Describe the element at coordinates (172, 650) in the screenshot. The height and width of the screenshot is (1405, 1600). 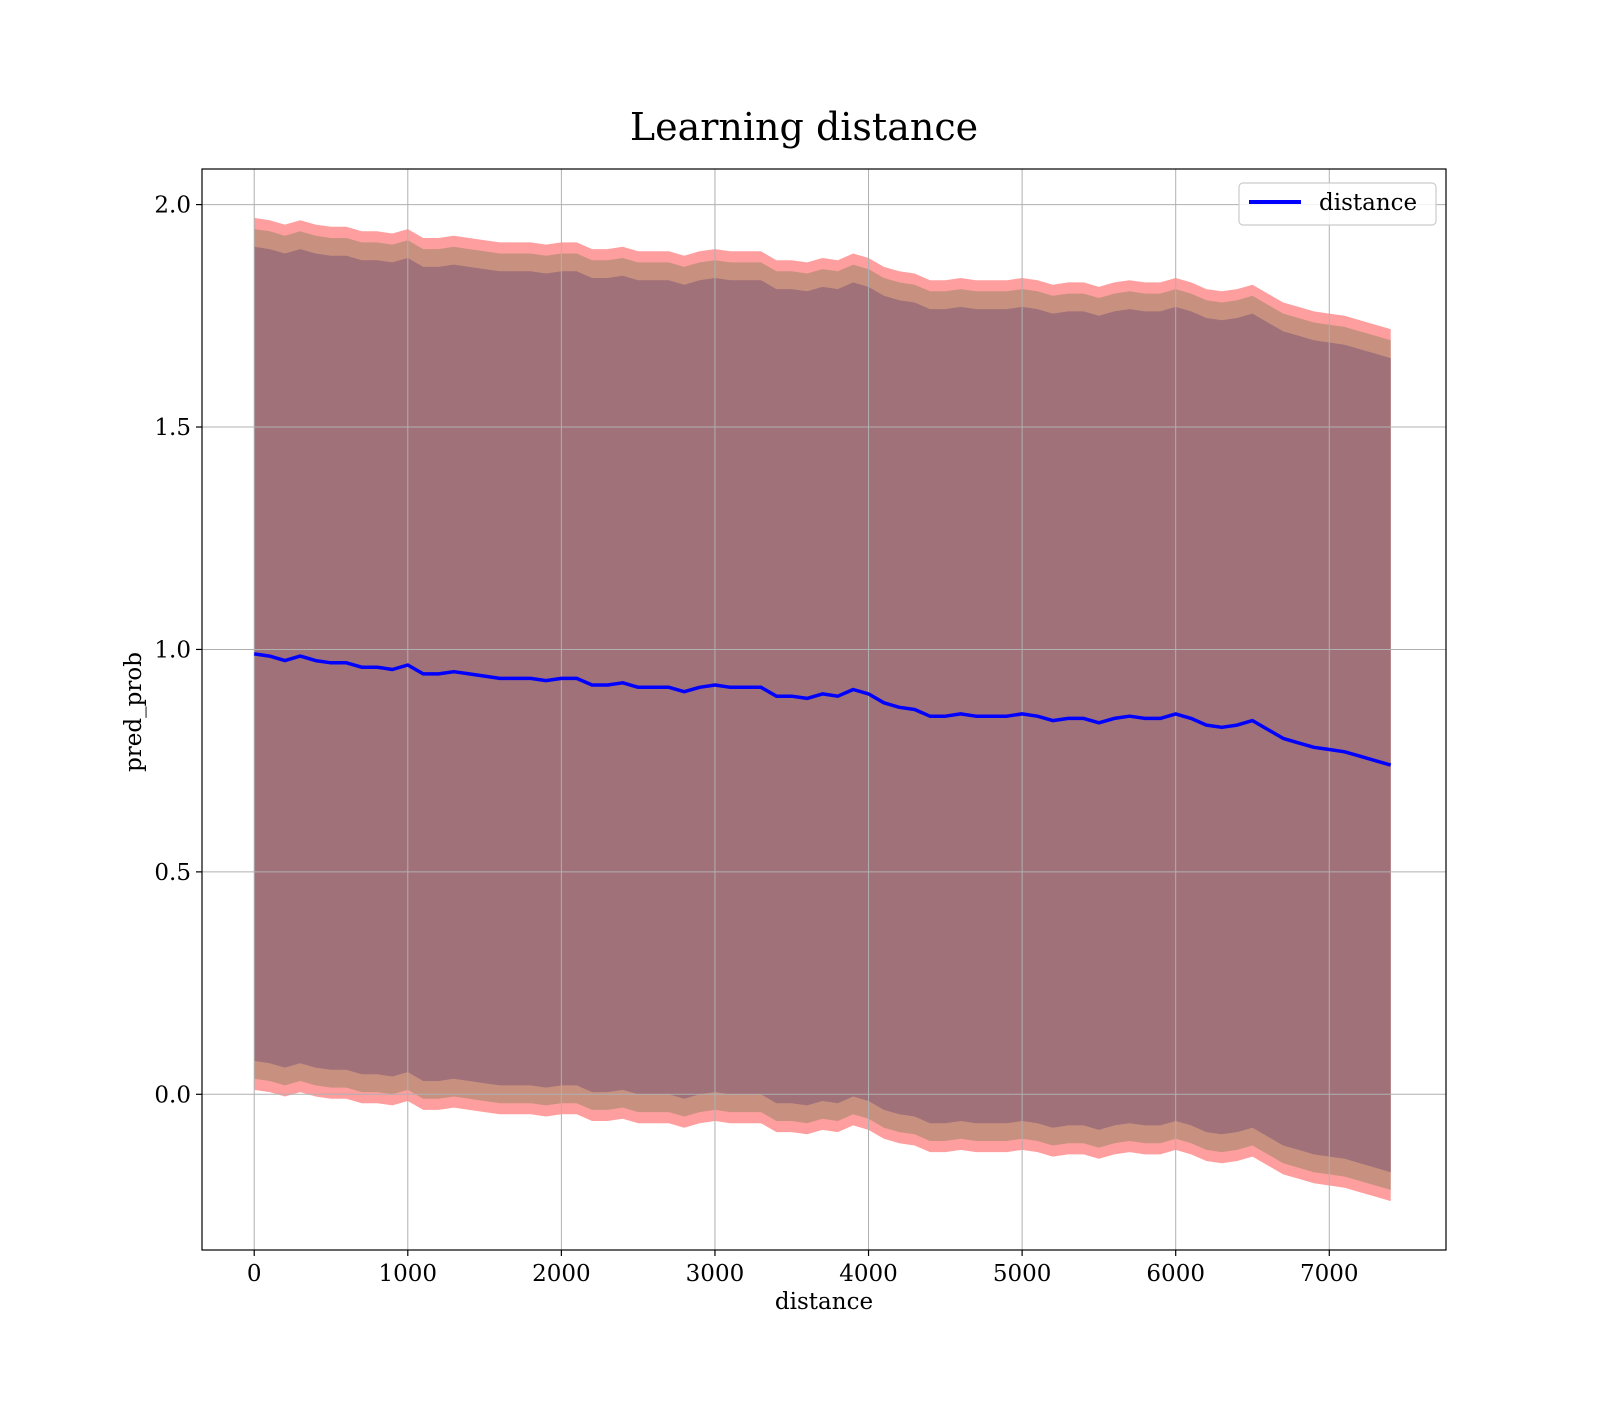
I see `y-tick-label: 1.0` at that location.